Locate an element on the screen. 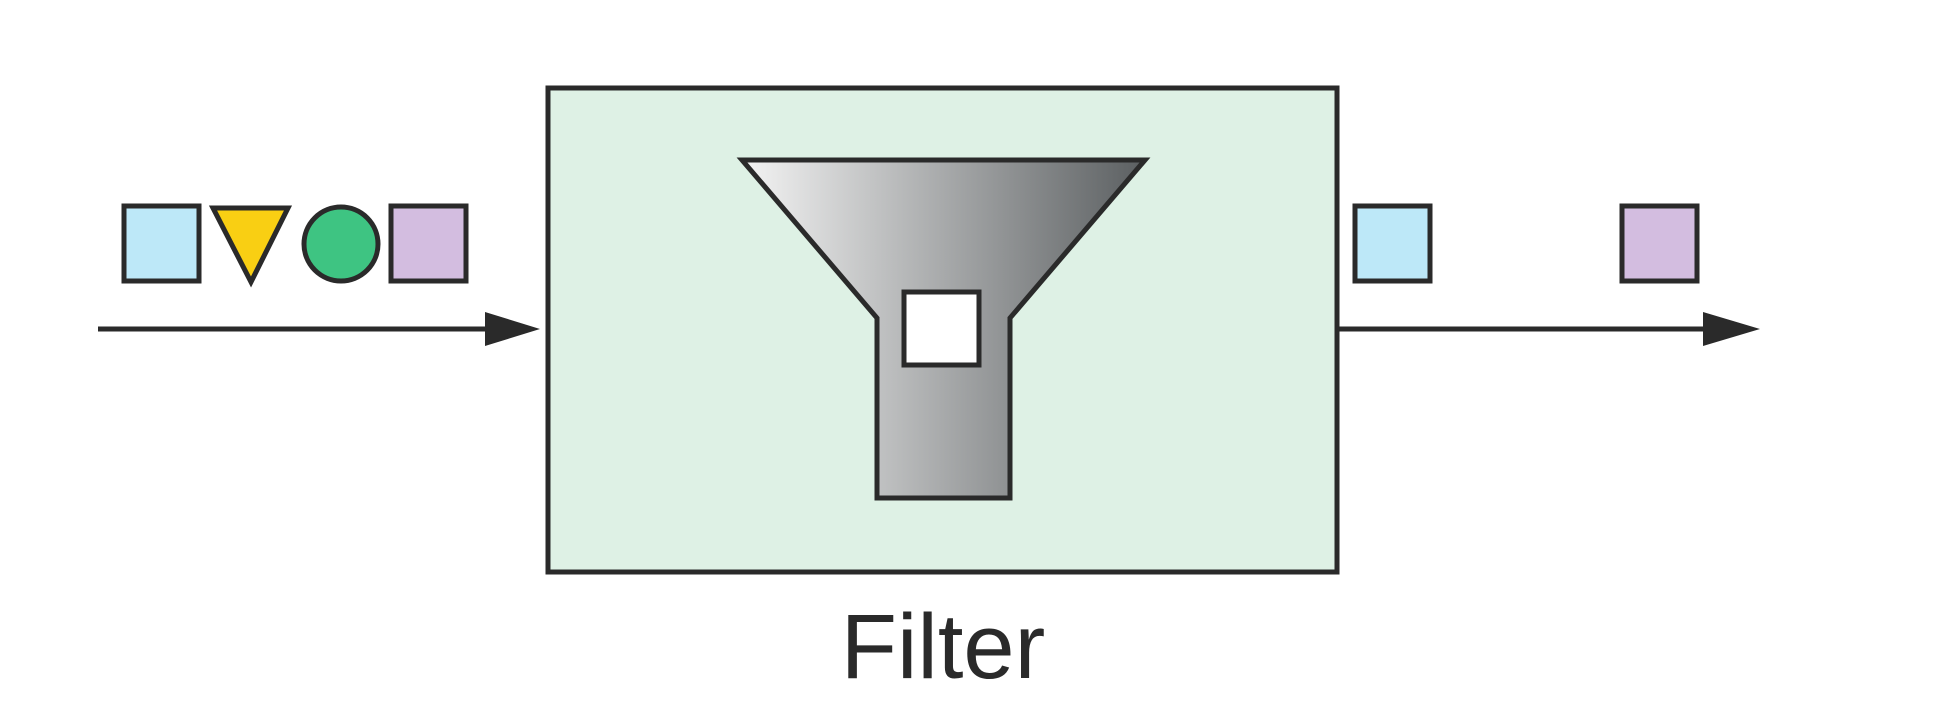 This screenshot has height=703, width=1942. input-arrow-head is located at coordinates (512, 329).